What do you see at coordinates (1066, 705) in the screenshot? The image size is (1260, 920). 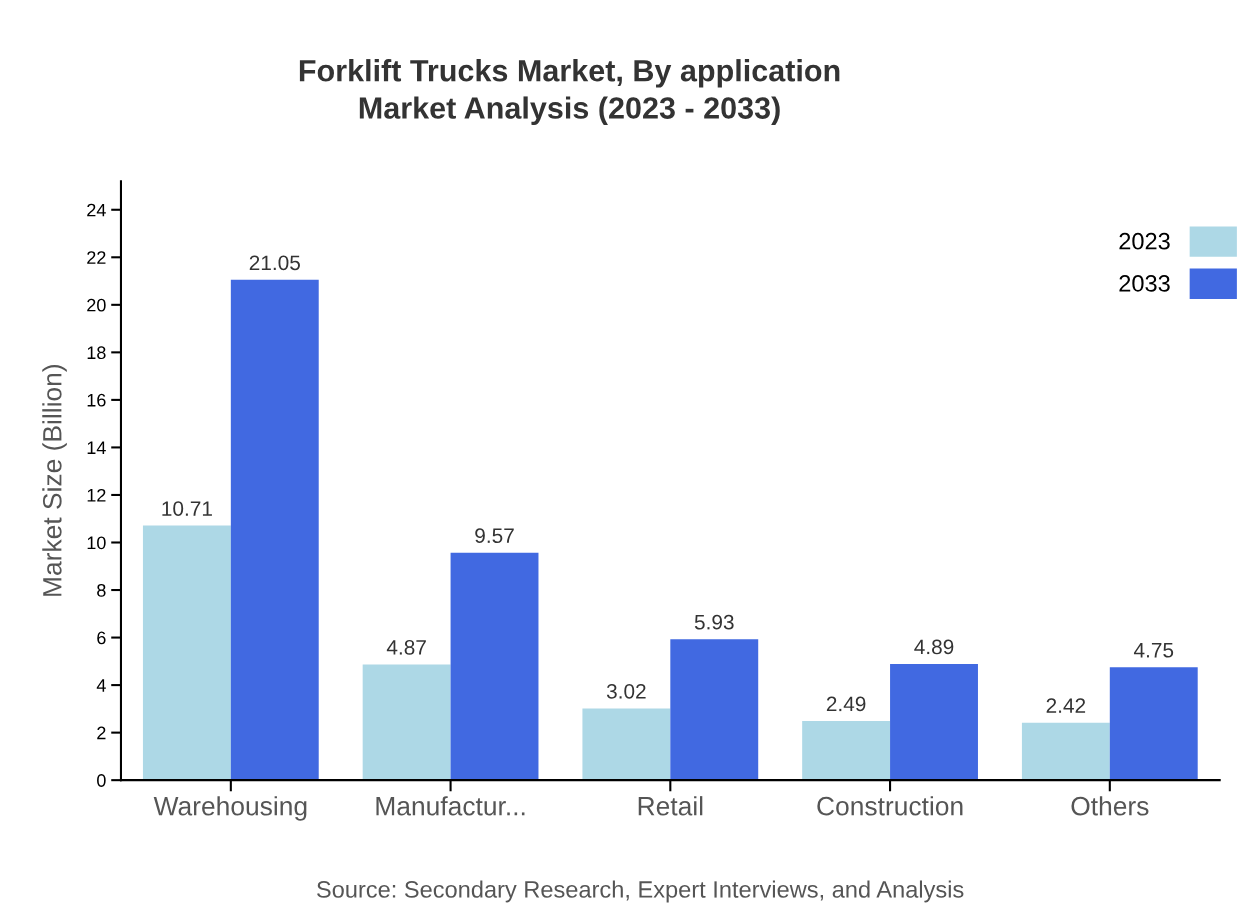 I see `data-label: 2.42` at bounding box center [1066, 705].